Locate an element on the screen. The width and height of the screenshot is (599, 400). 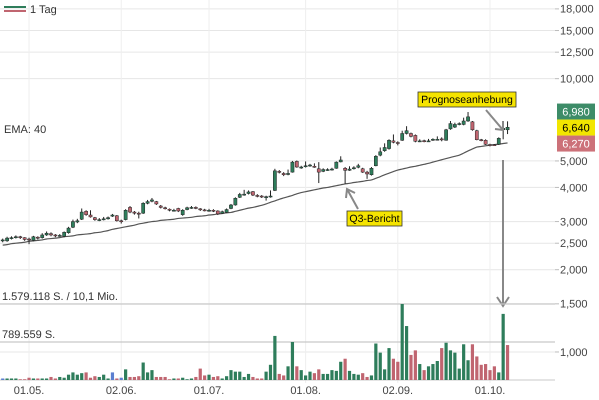
y-tick-label: 10,000 is located at coordinates (577, 80).